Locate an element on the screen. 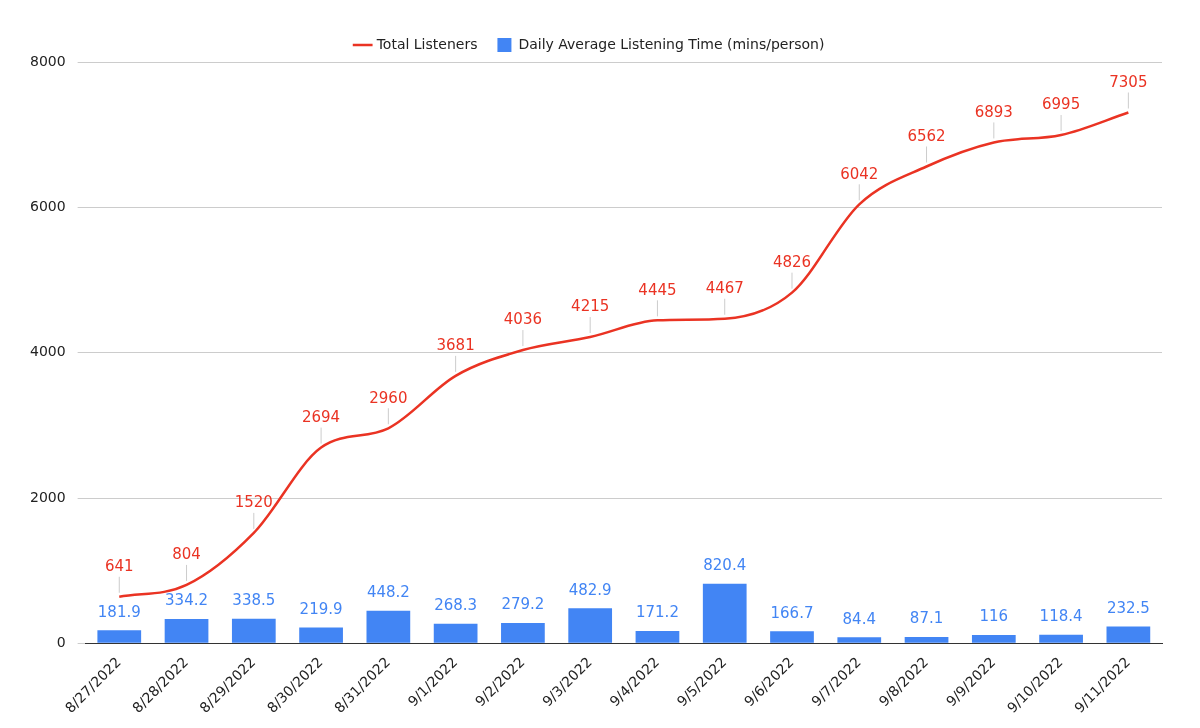 The width and height of the screenshot is (1200, 728). data-label: 181.9 is located at coordinates (119, 611).